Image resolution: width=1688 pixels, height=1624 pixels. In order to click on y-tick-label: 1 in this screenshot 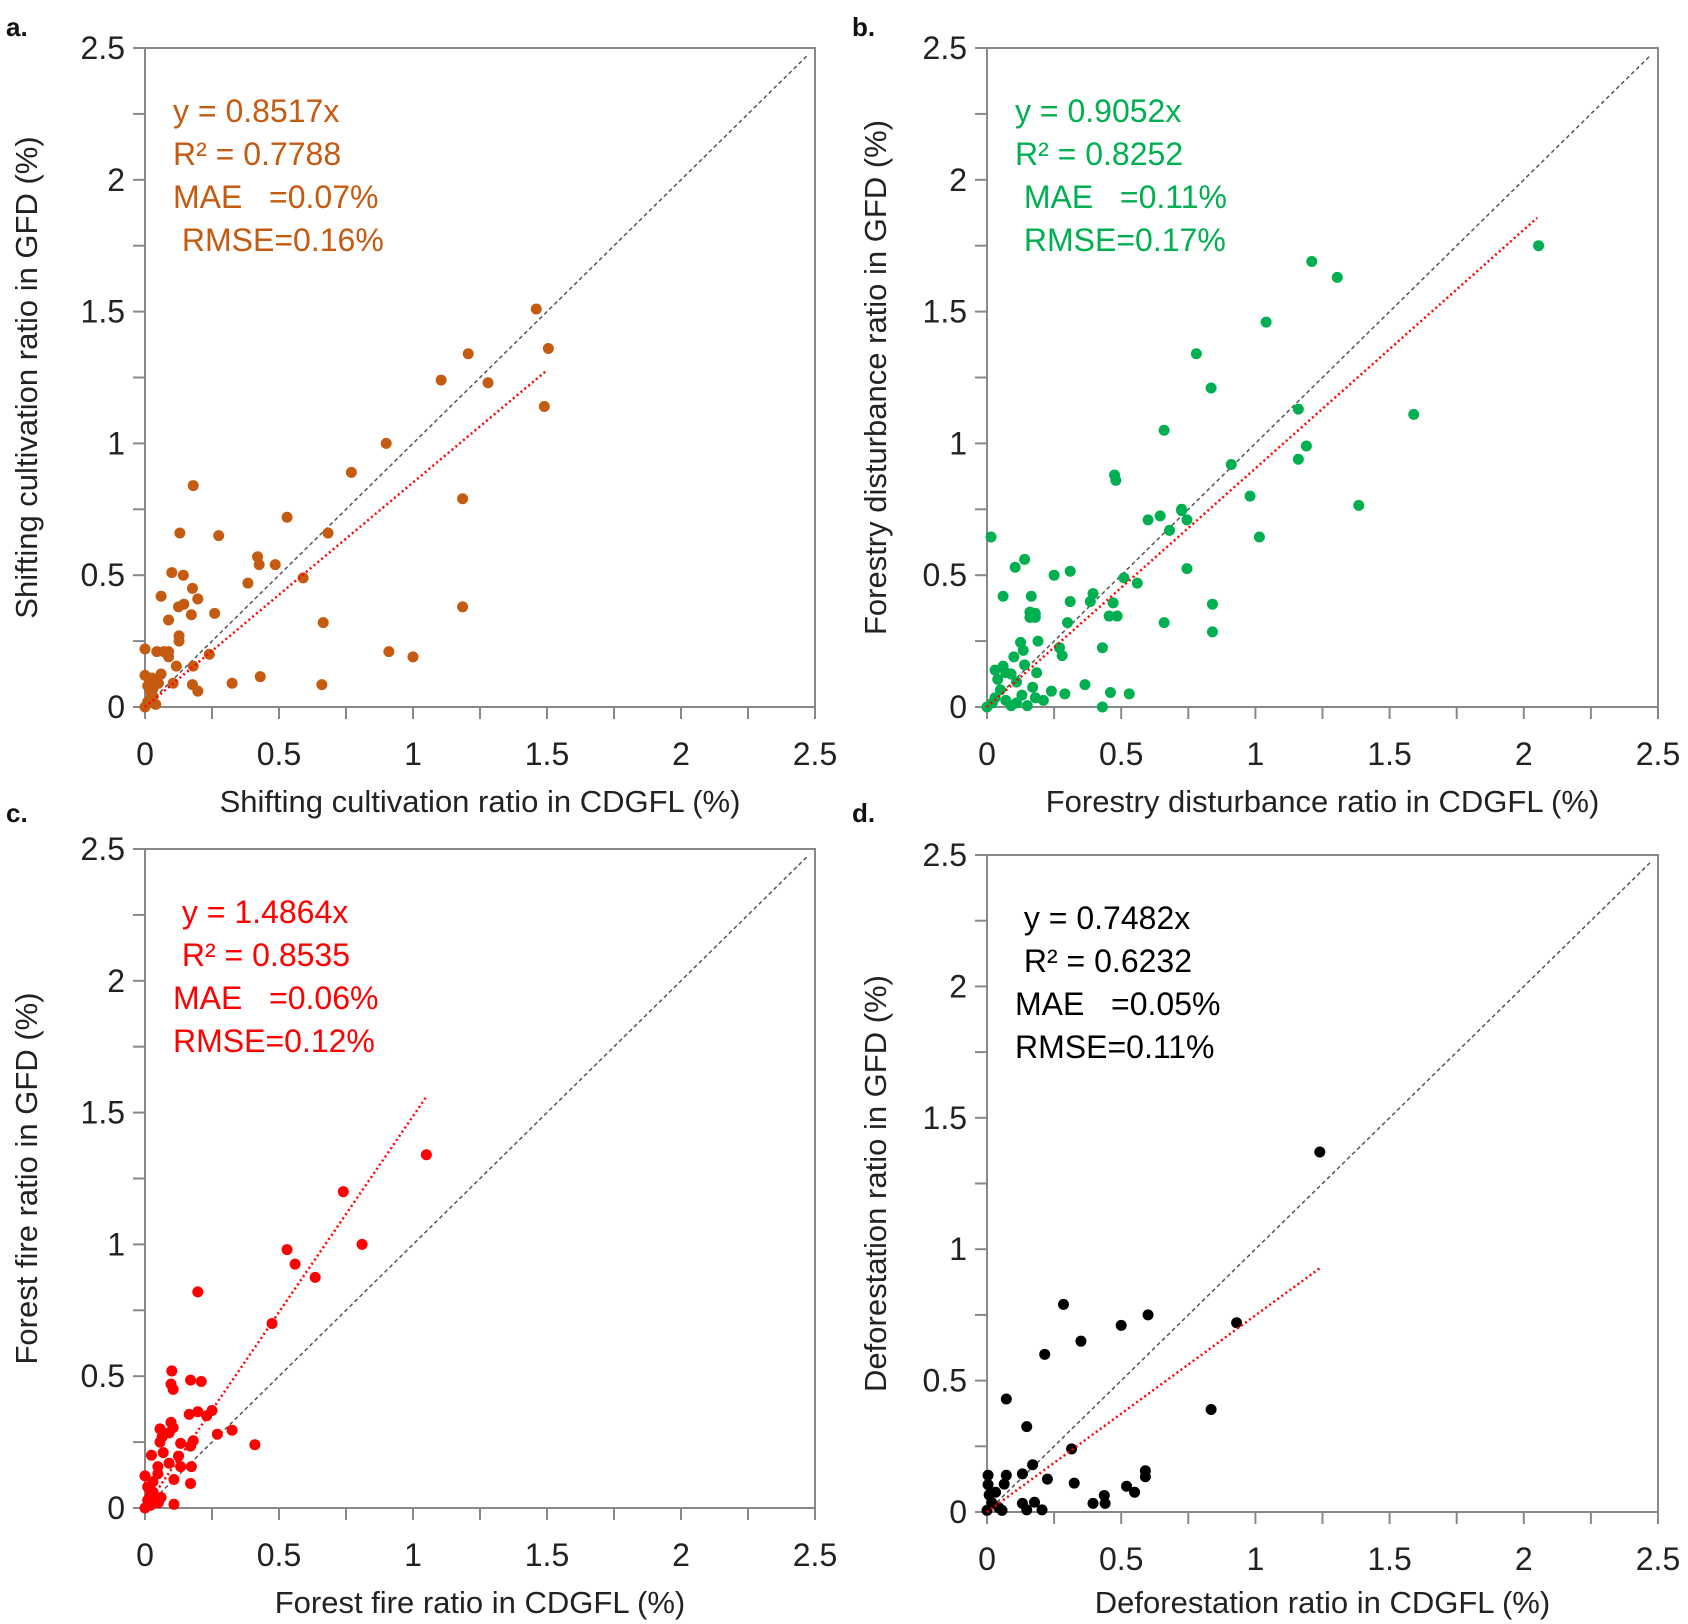, I will do `click(958, 1249)`.